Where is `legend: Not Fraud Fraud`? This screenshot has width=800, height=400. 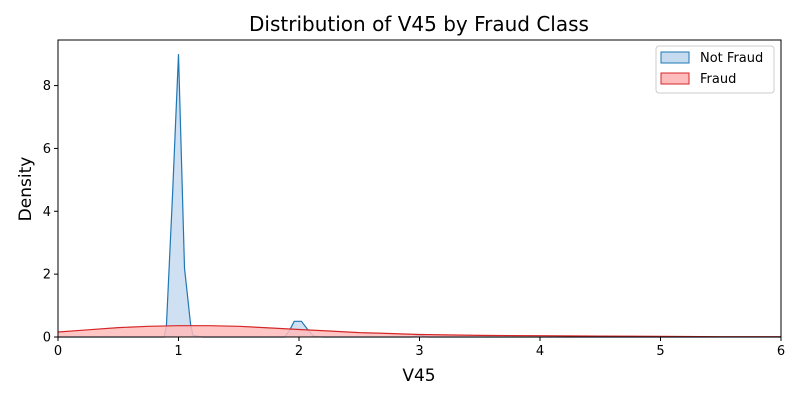 legend: Not Fraud Fraud is located at coordinates (715, 69).